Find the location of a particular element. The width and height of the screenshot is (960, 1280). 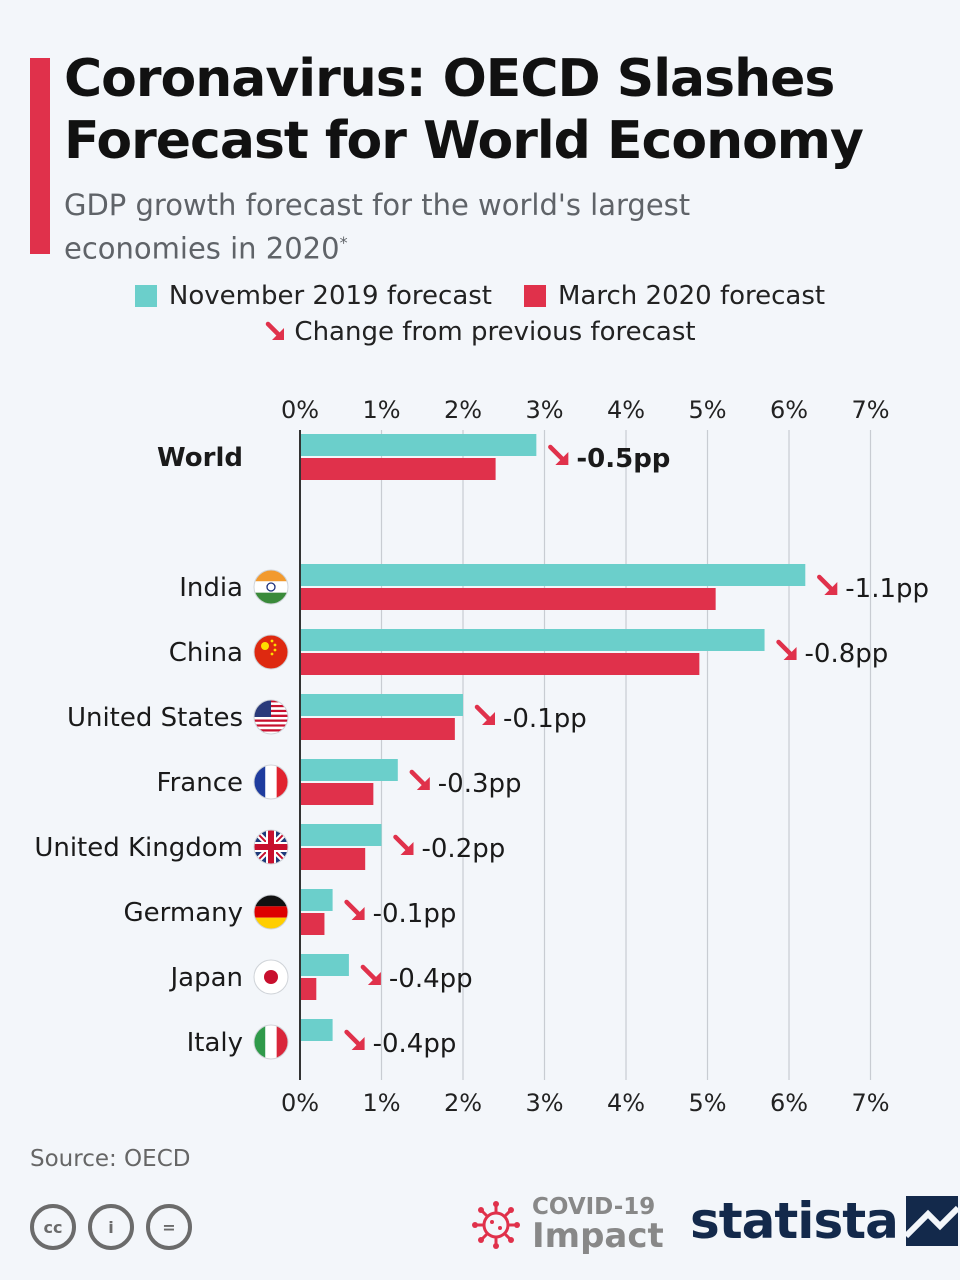

change-label: -0.5pp is located at coordinates (623, 459).